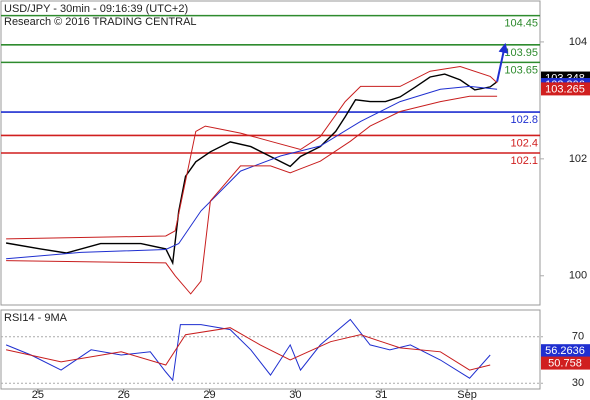 This screenshot has width=590, height=400. I want to click on price-tag-label: 56.2636, so click(565, 351).